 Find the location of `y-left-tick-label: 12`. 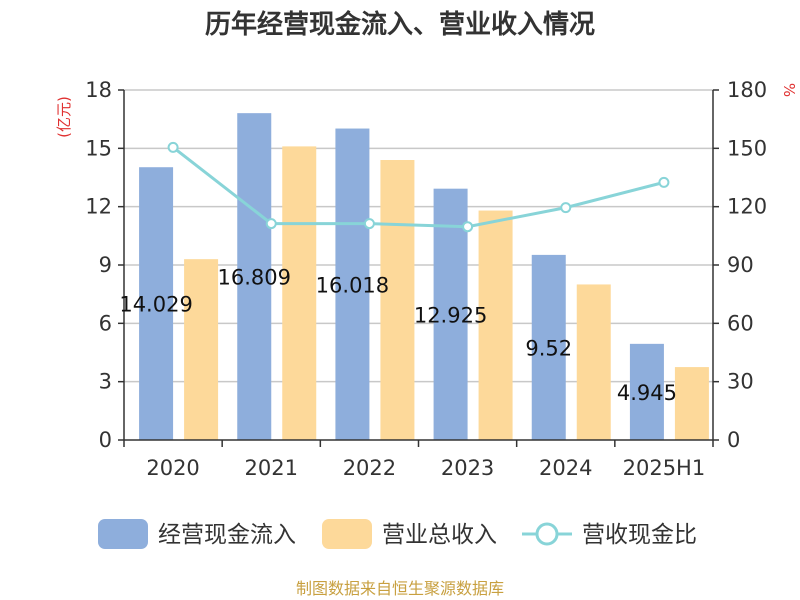

y-left-tick-label: 12 is located at coordinates (98, 207).